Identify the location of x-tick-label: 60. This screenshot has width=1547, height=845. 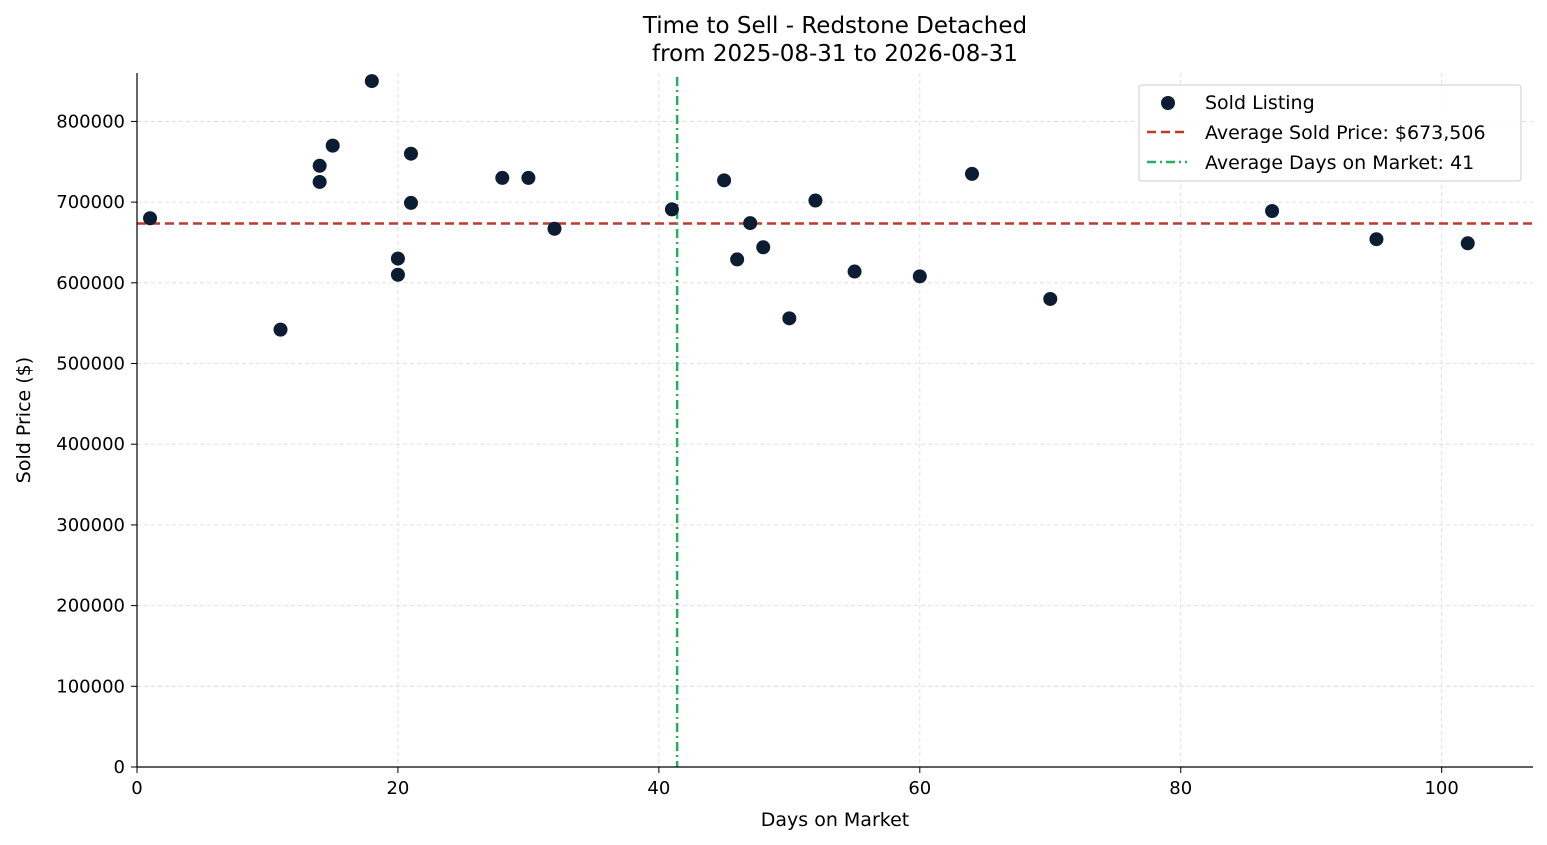
(919, 788).